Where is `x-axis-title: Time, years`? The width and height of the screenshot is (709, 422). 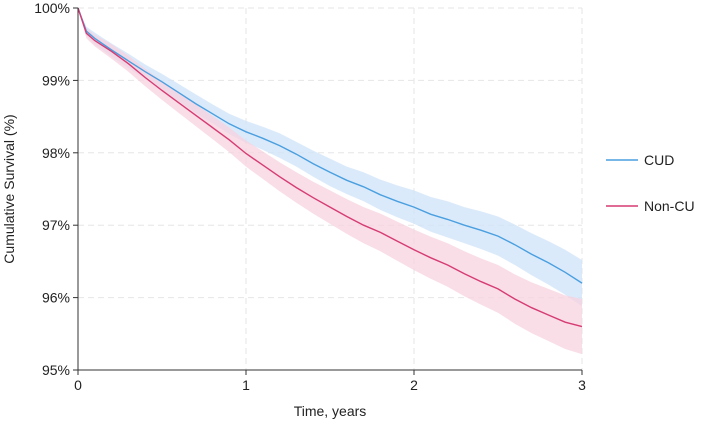
x-axis-title: Time, years is located at coordinates (330, 411).